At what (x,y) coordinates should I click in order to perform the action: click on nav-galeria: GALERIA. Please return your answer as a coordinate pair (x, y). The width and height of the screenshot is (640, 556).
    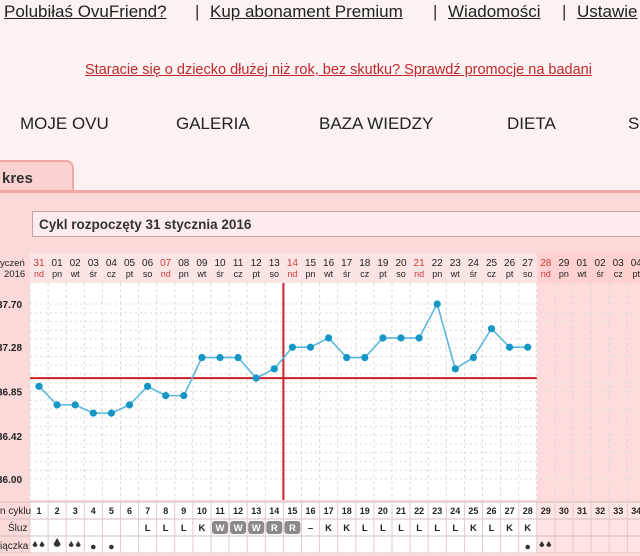
    Looking at the image, I should click on (213, 123).